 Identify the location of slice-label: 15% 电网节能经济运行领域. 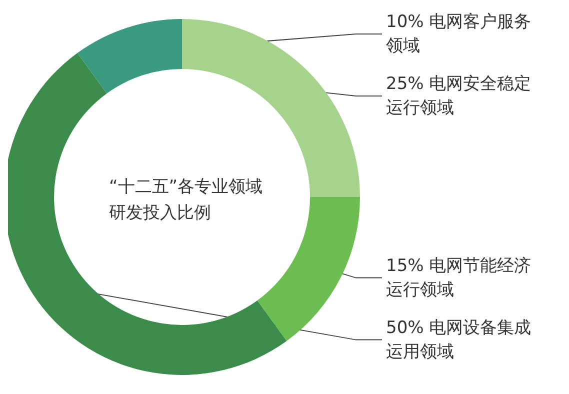
(459, 278).